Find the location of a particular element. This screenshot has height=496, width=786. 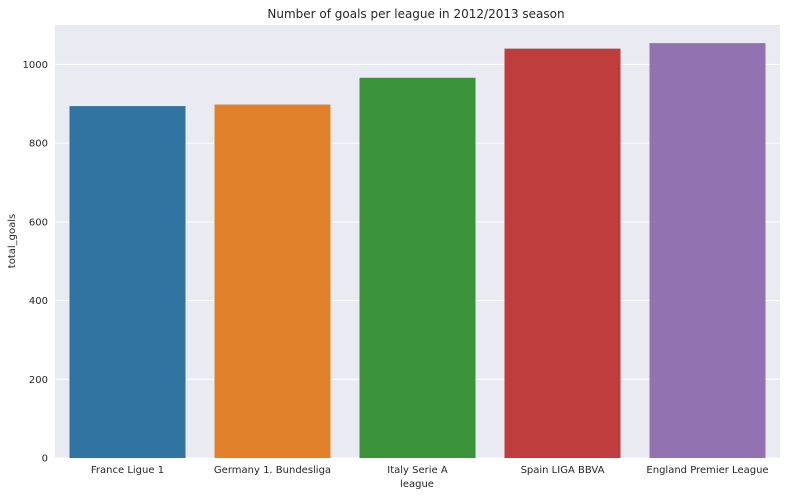

y-tick-label: 800 is located at coordinates (38, 144).